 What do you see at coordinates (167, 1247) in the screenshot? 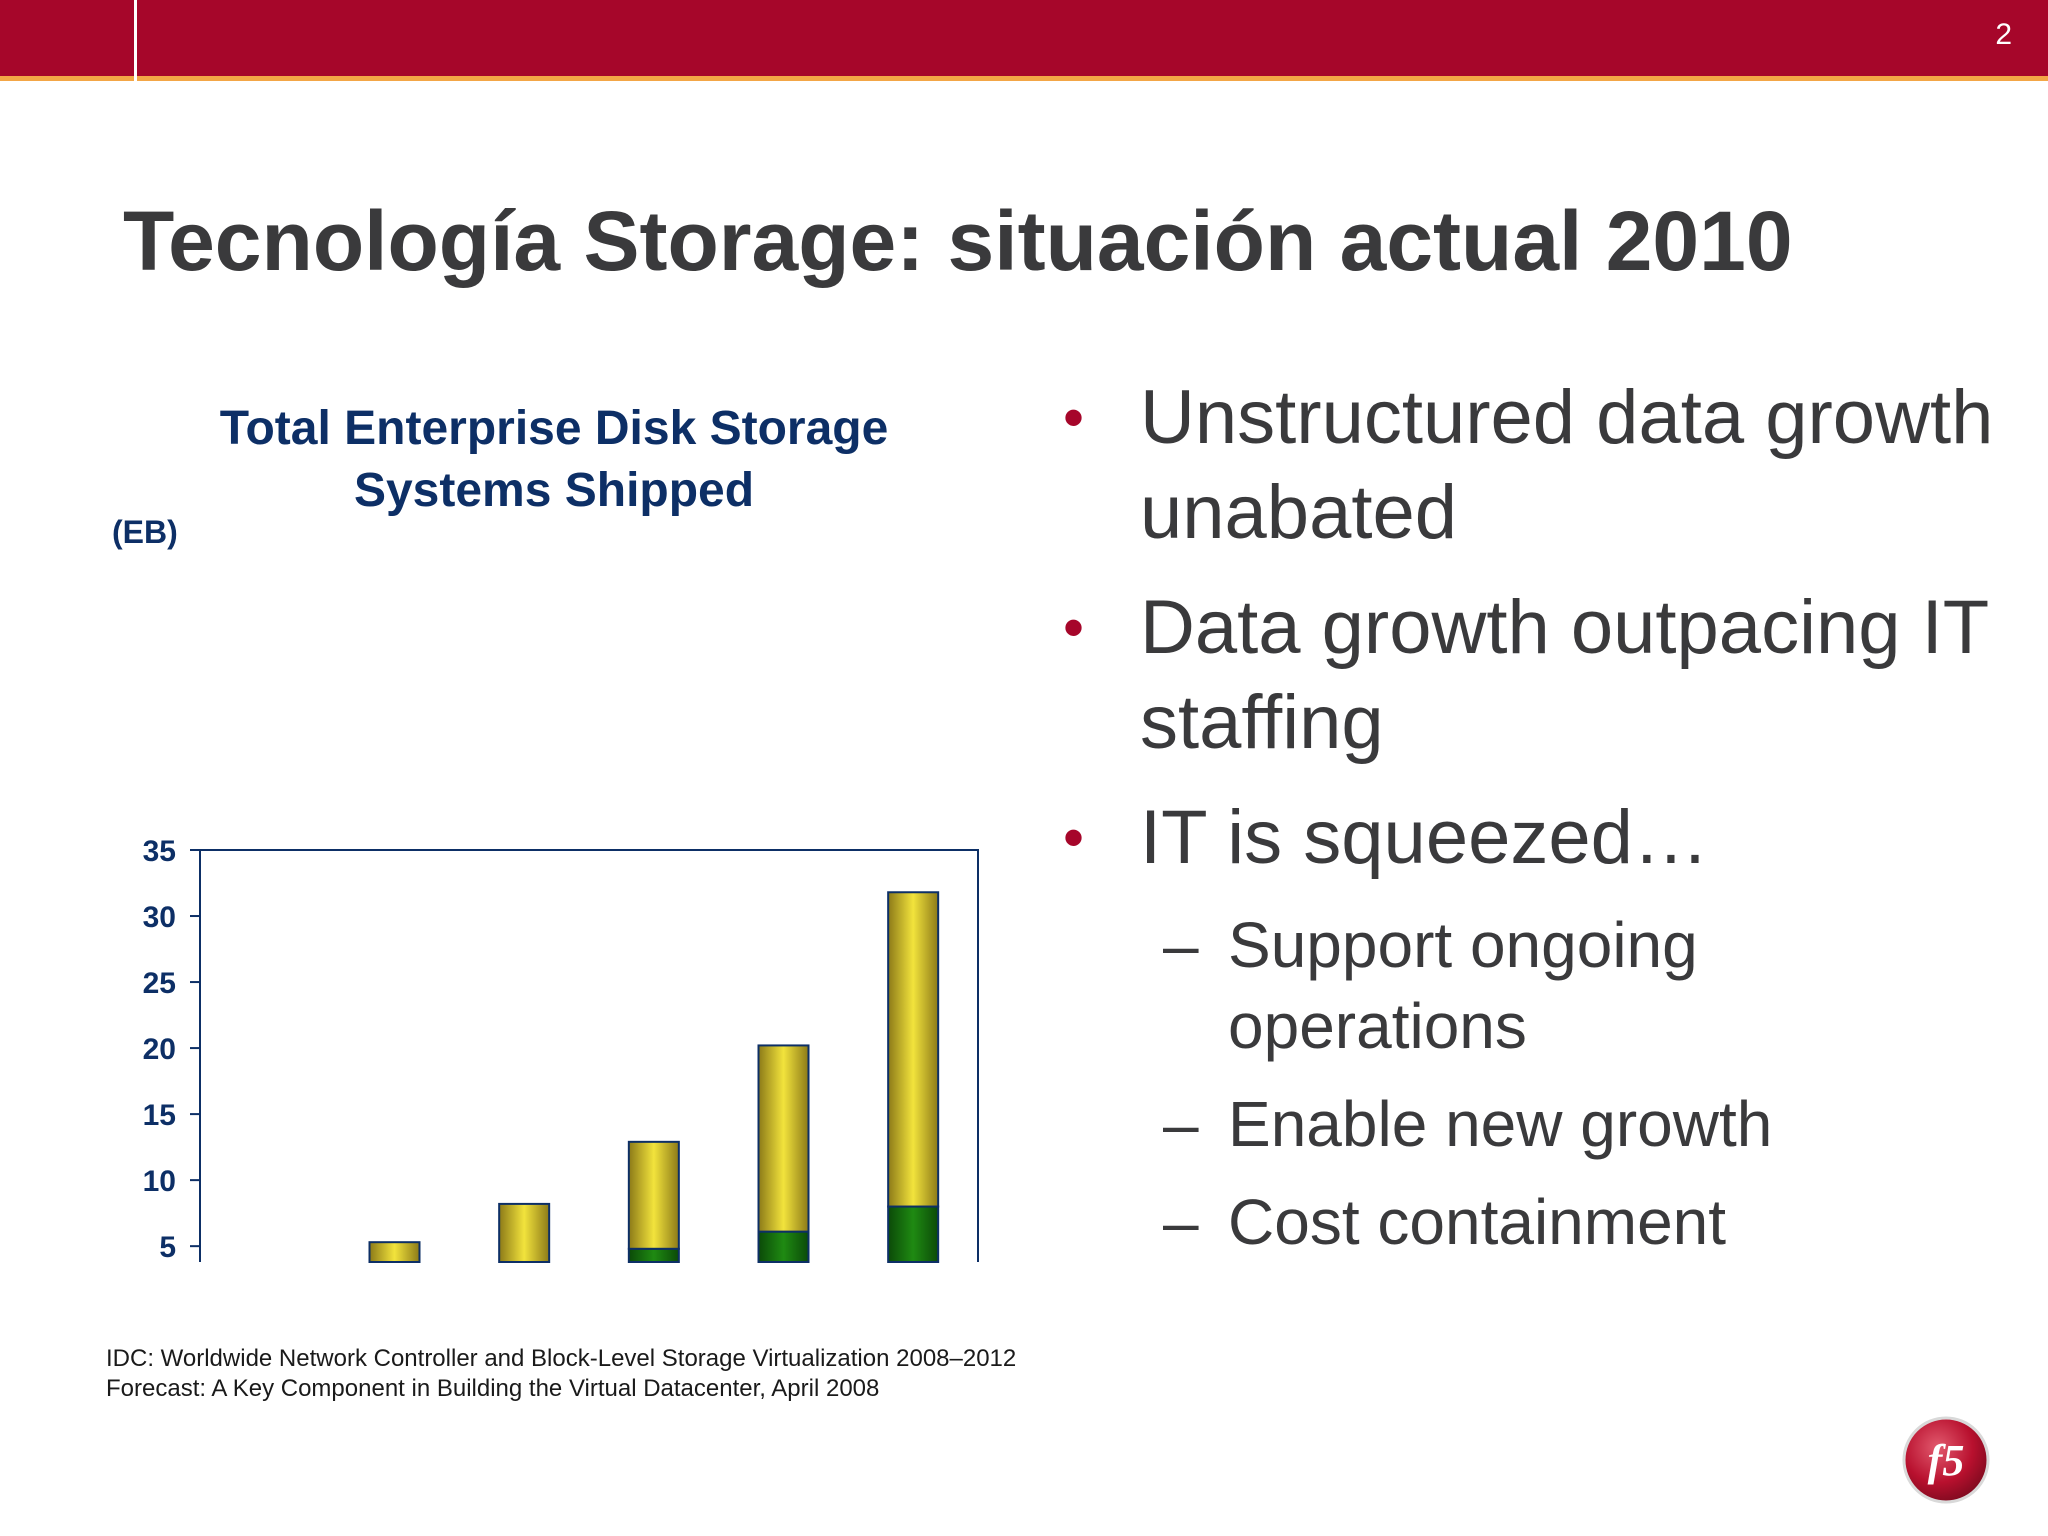
I see `y-tick-label: 5` at bounding box center [167, 1247].